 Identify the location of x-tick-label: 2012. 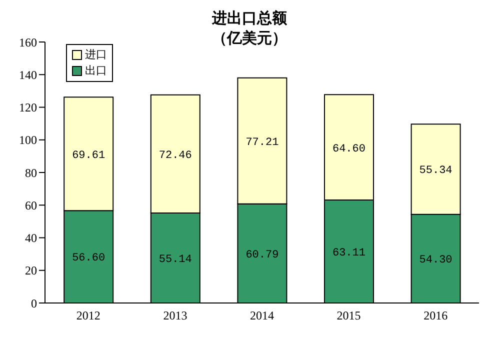
(88, 315).